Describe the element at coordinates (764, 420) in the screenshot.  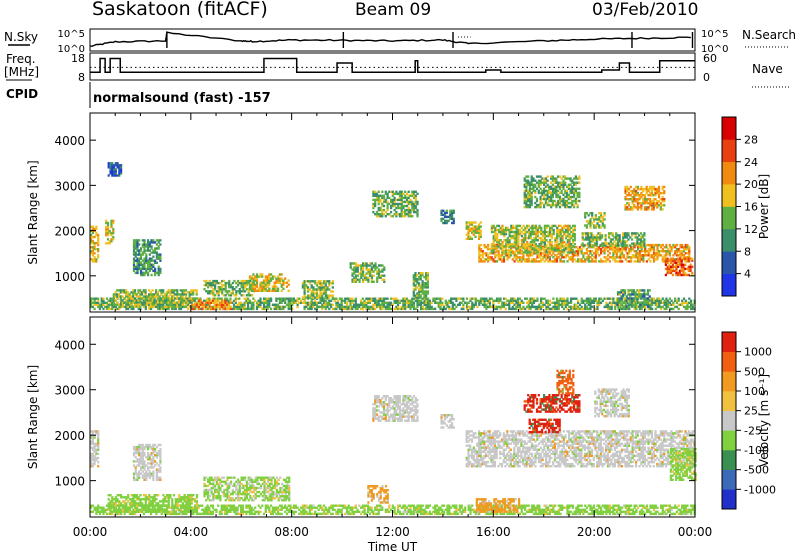
I see `velocity-colorbar-label: Velocity [m s⁻¹]` at that location.